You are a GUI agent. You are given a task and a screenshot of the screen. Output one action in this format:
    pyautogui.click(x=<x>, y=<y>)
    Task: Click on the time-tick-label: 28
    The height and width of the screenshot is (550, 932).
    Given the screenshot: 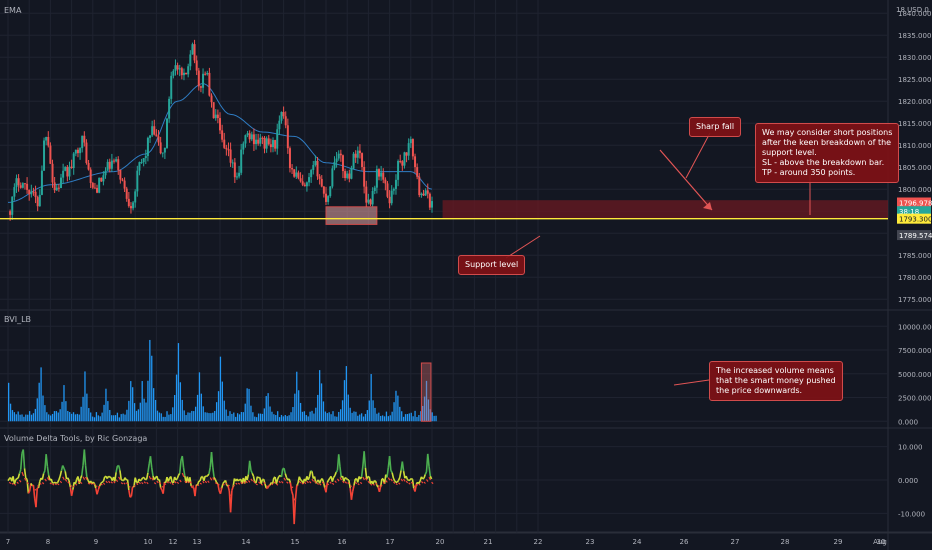 What is the action you would take?
    pyautogui.click(x=785, y=542)
    